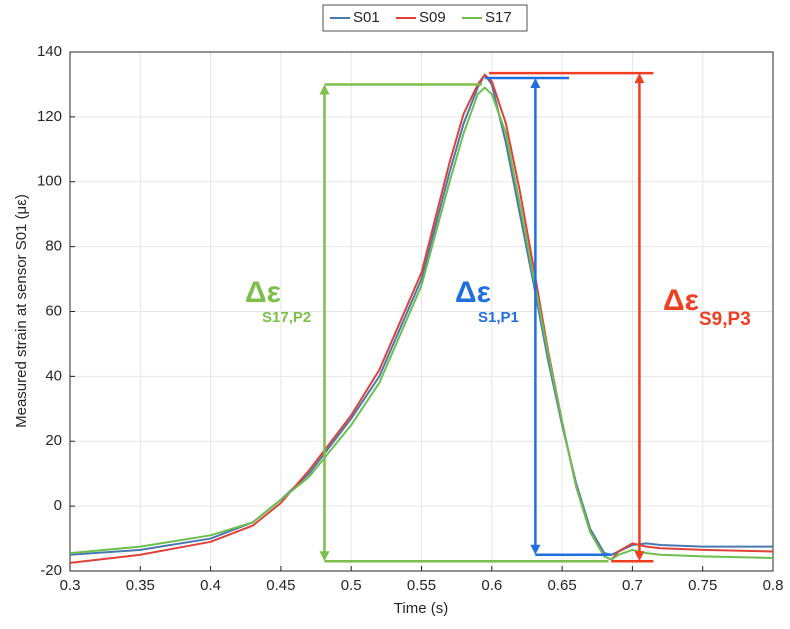 The height and width of the screenshot is (629, 790). I want to click on legend-label: S17, so click(498, 17).